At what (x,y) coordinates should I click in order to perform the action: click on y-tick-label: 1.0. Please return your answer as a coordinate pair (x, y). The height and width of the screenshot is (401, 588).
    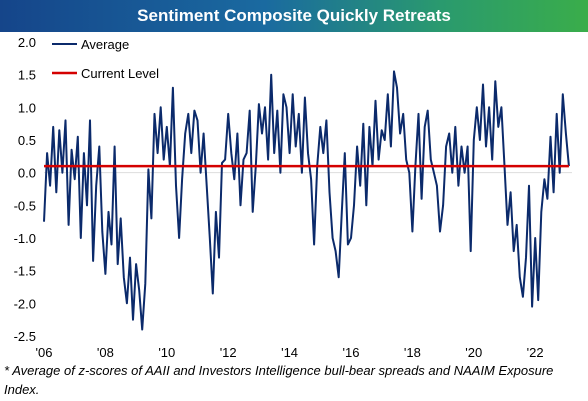
    Looking at the image, I should click on (27, 107).